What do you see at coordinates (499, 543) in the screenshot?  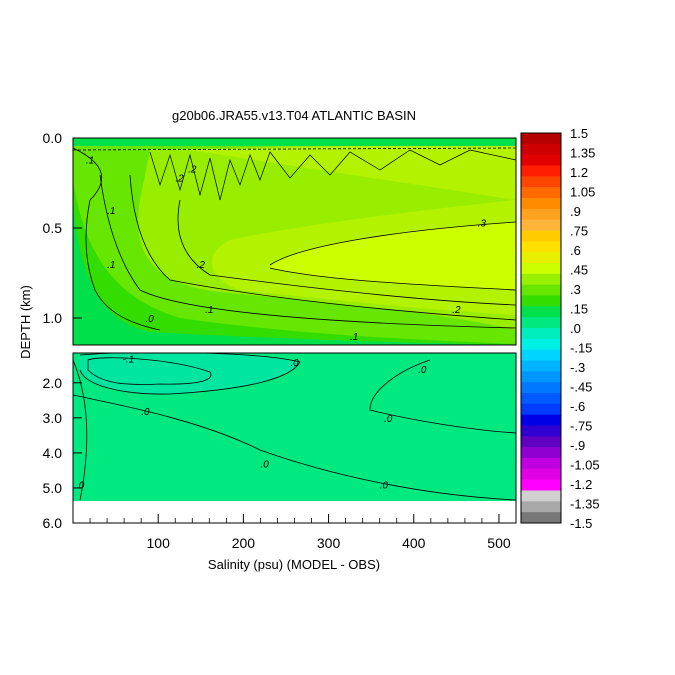 I see `x-tick-label: 500` at bounding box center [499, 543].